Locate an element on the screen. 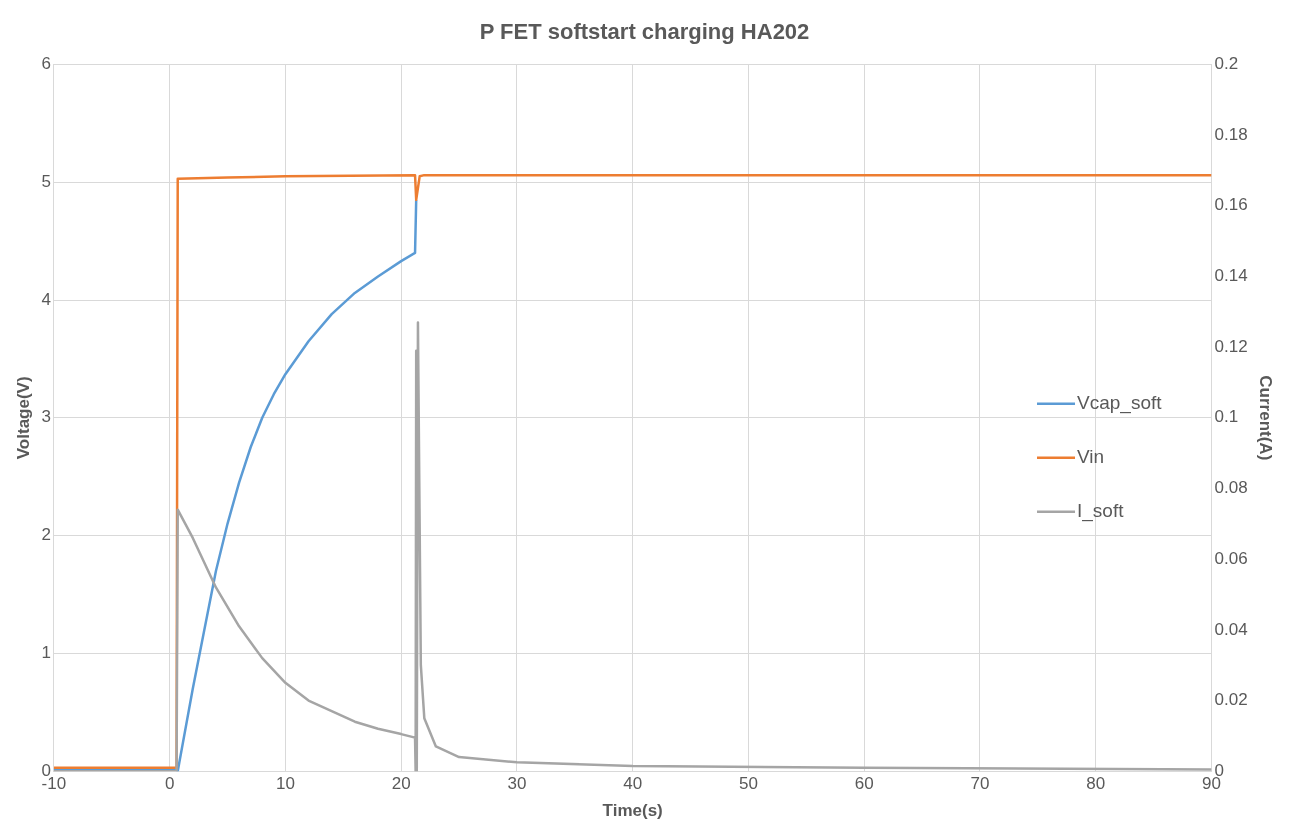  legend-label: Vin is located at coordinates (1091, 457).